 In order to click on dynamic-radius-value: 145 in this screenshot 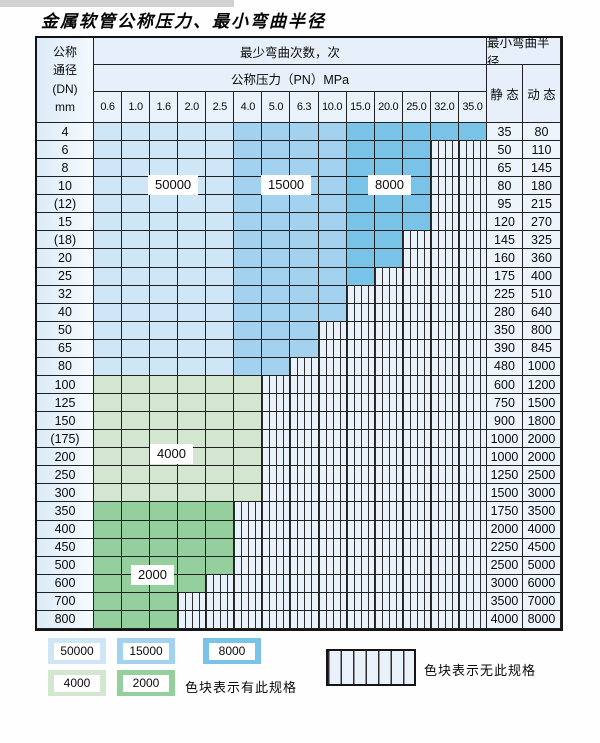, I will do `click(541, 168)`.